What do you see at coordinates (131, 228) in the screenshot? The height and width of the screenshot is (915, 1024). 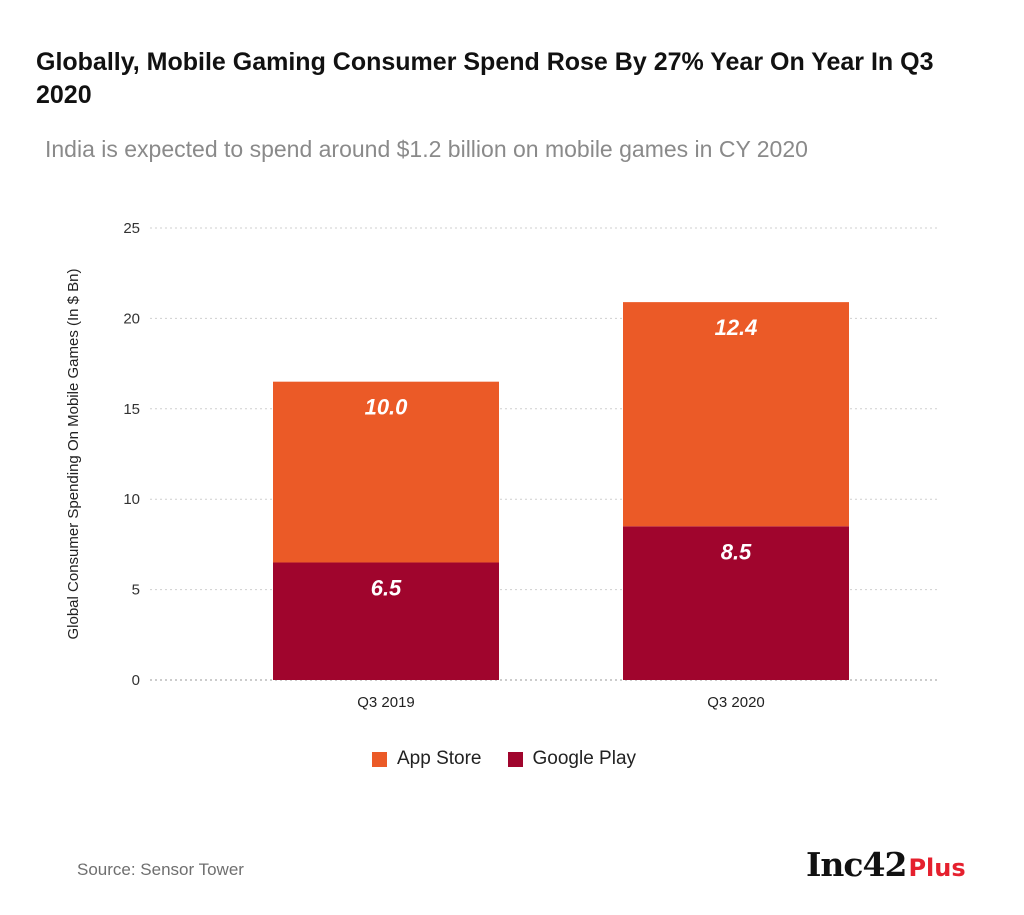 I see `y-tick-label: 25` at bounding box center [131, 228].